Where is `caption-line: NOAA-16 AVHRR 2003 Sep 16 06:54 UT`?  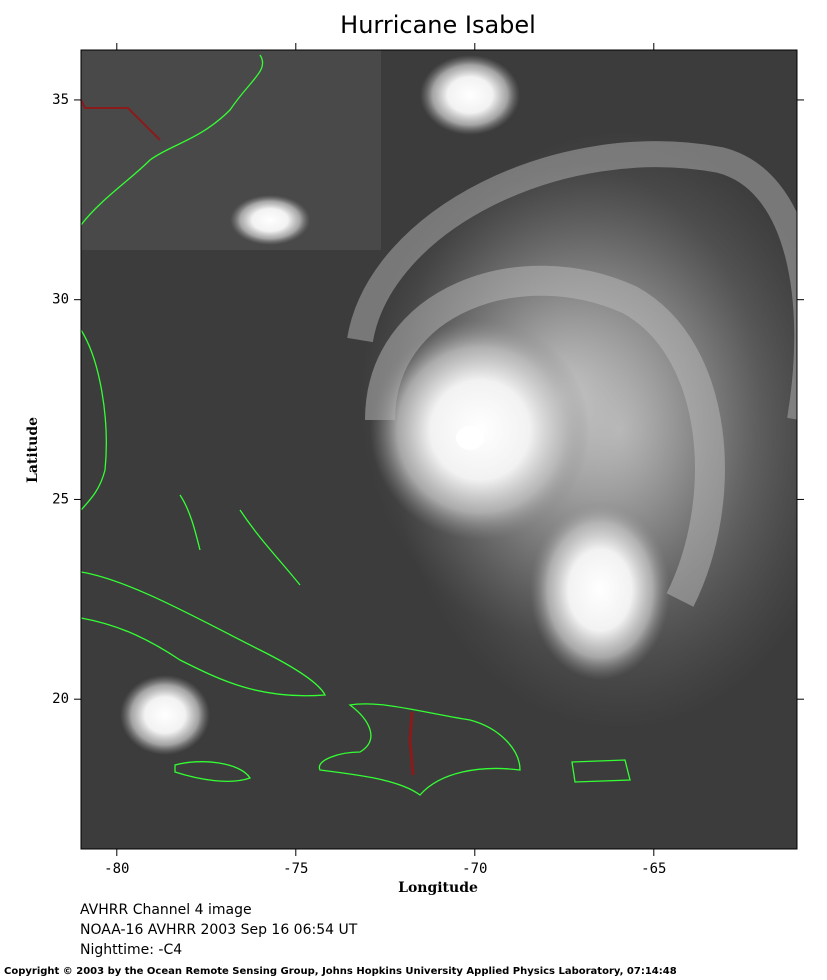
caption-line: NOAA-16 AVHRR 2003 Sep 16 06:54 UT is located at coordinates (219, 930).